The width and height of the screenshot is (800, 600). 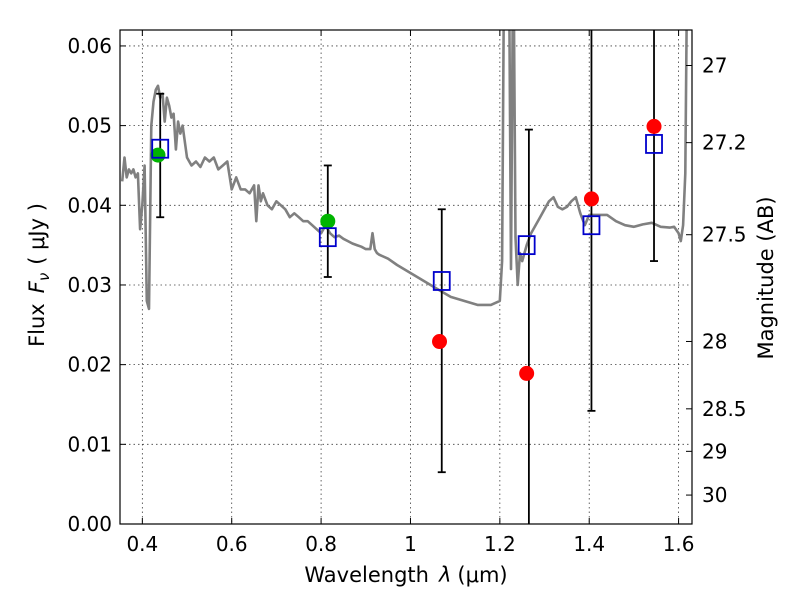 I want to click on y-axis-label-symbol: F, so click(x=37, y=286).